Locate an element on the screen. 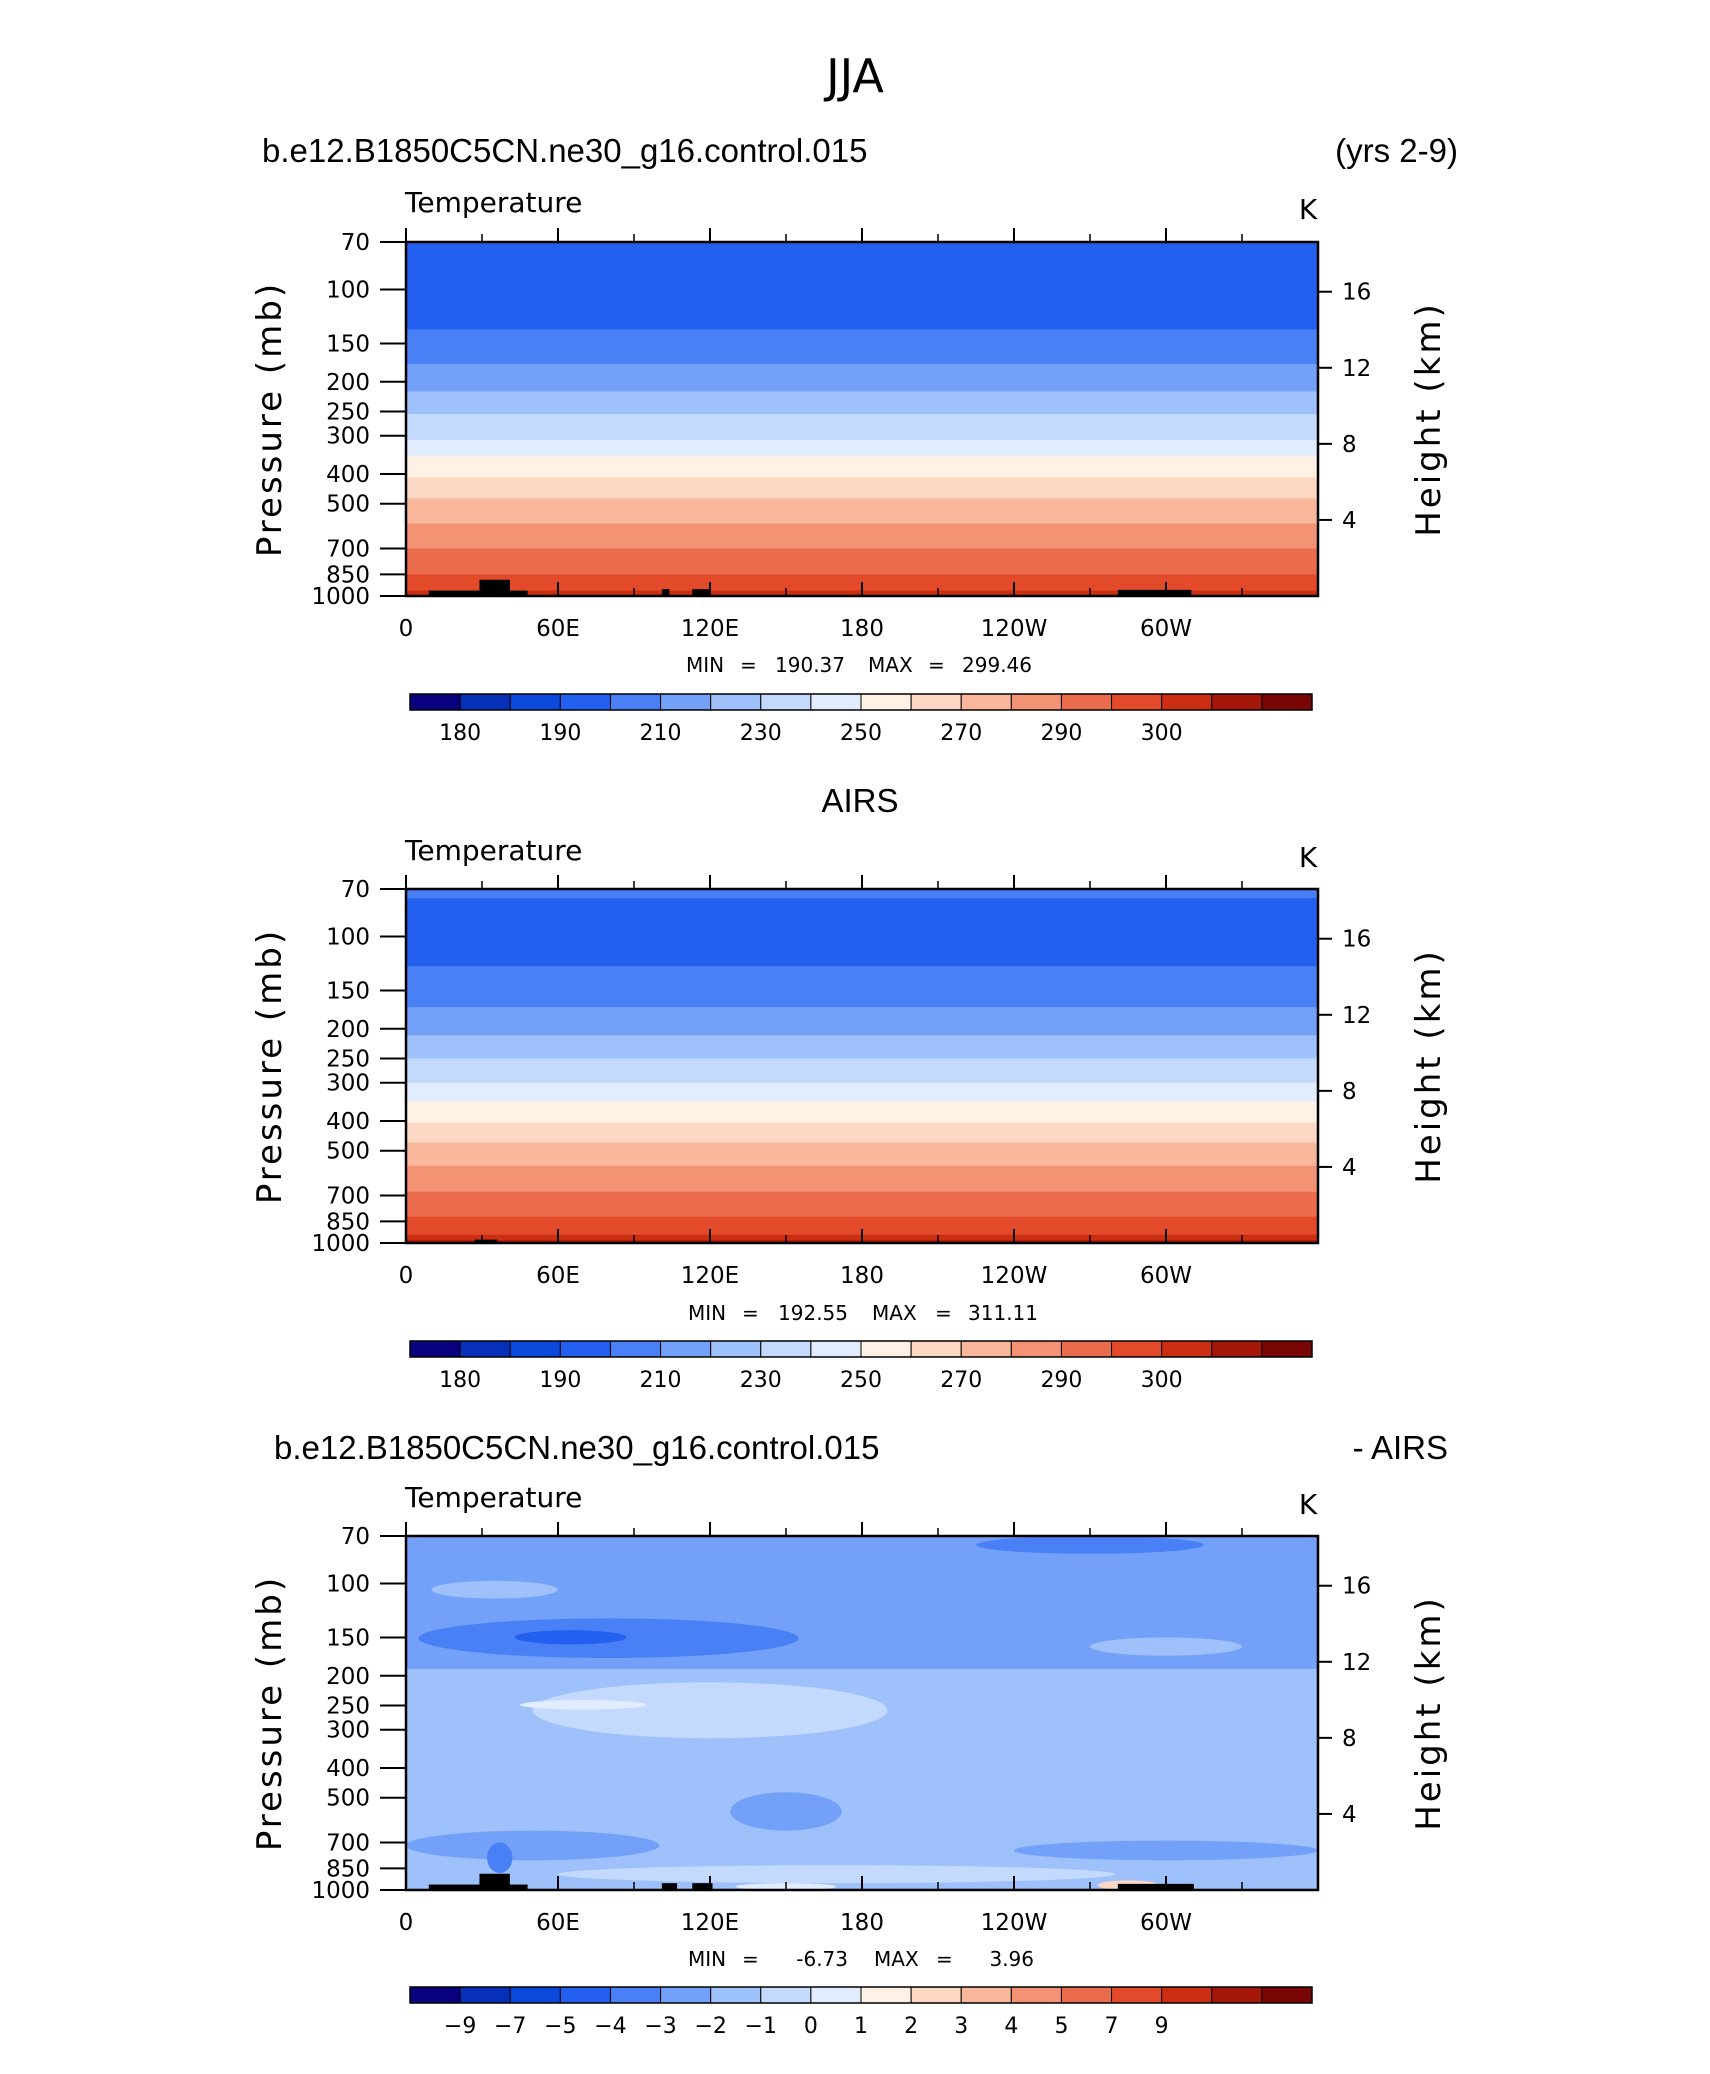  model-y-tick-label-6: 400 is located at coordinates (348, 475).